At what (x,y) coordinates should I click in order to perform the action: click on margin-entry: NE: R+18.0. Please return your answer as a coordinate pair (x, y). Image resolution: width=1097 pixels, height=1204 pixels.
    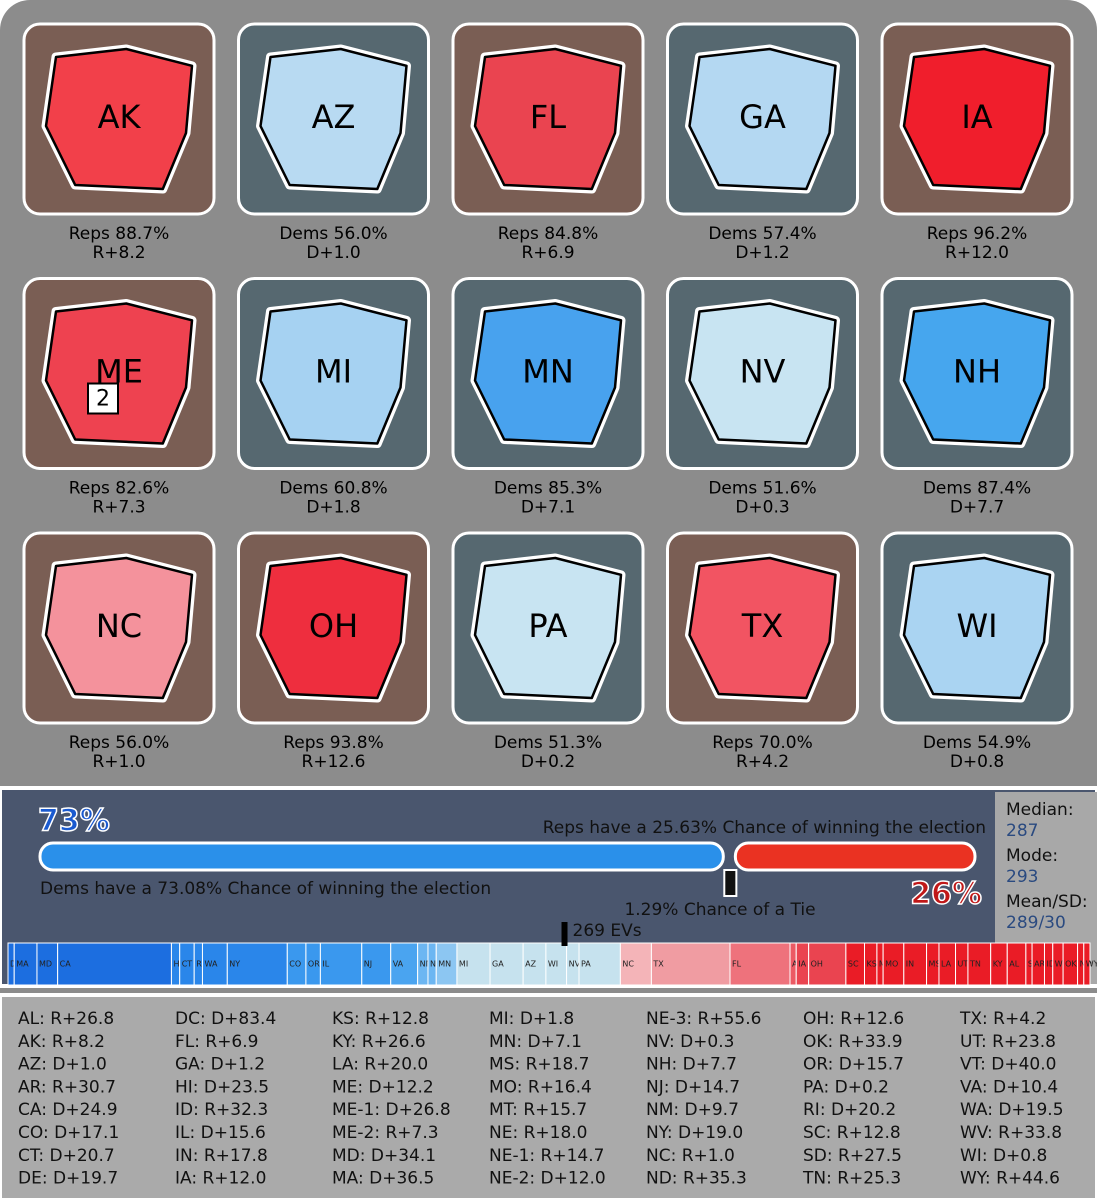
    Looking at the image, I should click on (538, 1133).